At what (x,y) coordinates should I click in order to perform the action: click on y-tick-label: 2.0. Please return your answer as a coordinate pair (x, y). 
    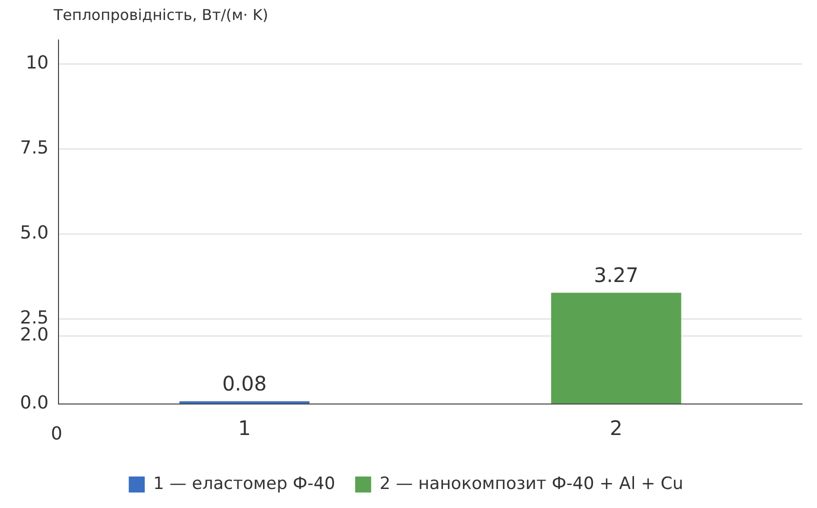
    Looking at the image, I should click on (34, 335).